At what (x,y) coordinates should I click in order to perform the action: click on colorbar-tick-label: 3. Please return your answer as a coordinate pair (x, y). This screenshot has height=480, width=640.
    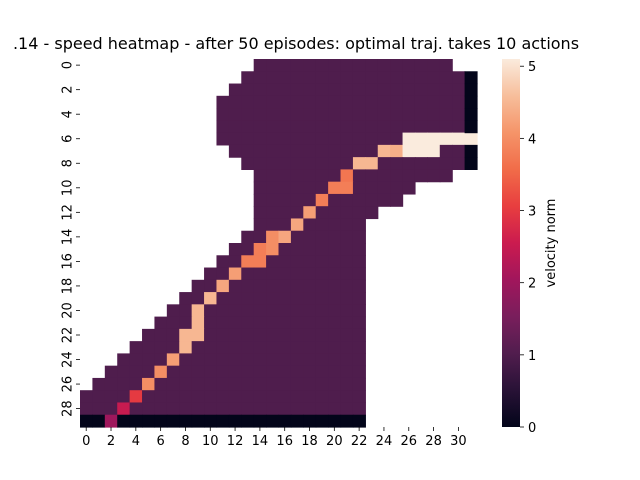
    Looking at the image, I should click on (532, 212).